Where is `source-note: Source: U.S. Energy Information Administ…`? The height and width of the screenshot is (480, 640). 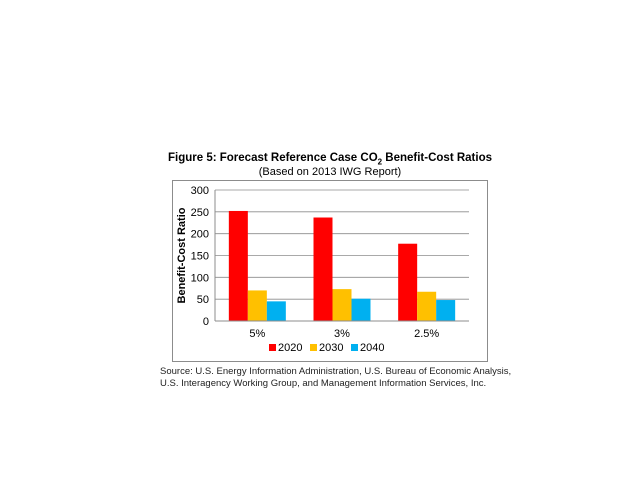
source-note: Source: U.S. Energy Information Administ… is located at coordinates (340, 378).